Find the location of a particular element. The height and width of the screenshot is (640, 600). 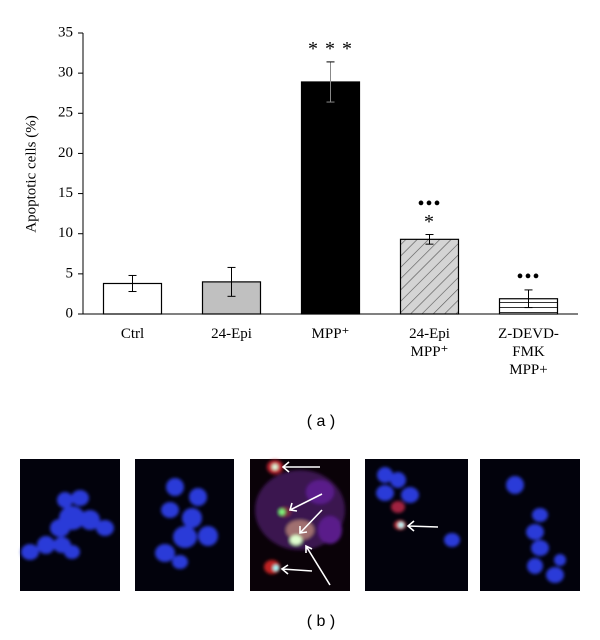

significance-label: * * * is located at coordinates (330, 48).